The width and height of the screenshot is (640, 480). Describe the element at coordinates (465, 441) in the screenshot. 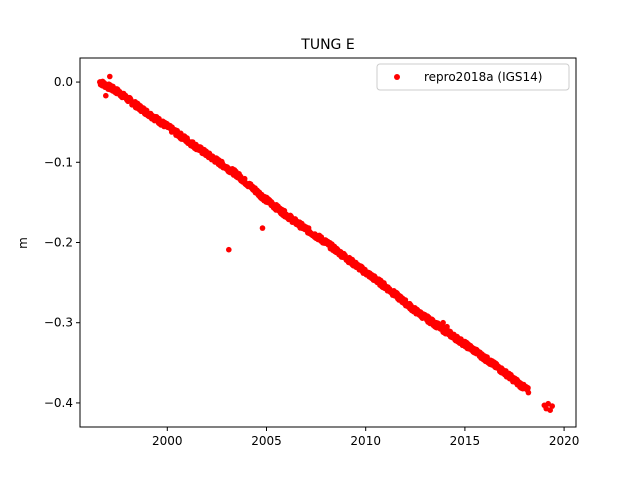

I see `x-tick-label: 2015` at that location.